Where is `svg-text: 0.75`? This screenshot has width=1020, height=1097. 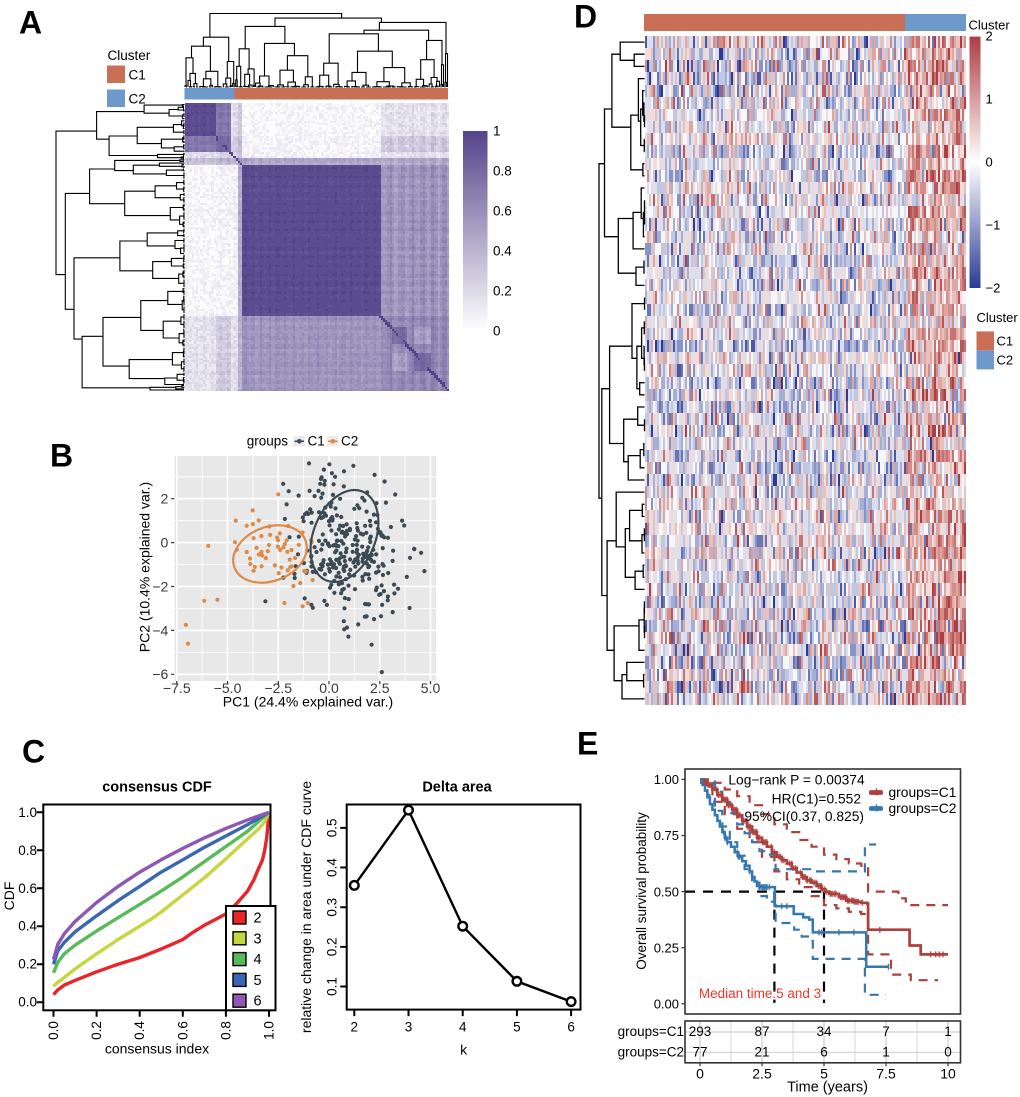
svg-text: 0.75 is located at coordinates (666, 835).